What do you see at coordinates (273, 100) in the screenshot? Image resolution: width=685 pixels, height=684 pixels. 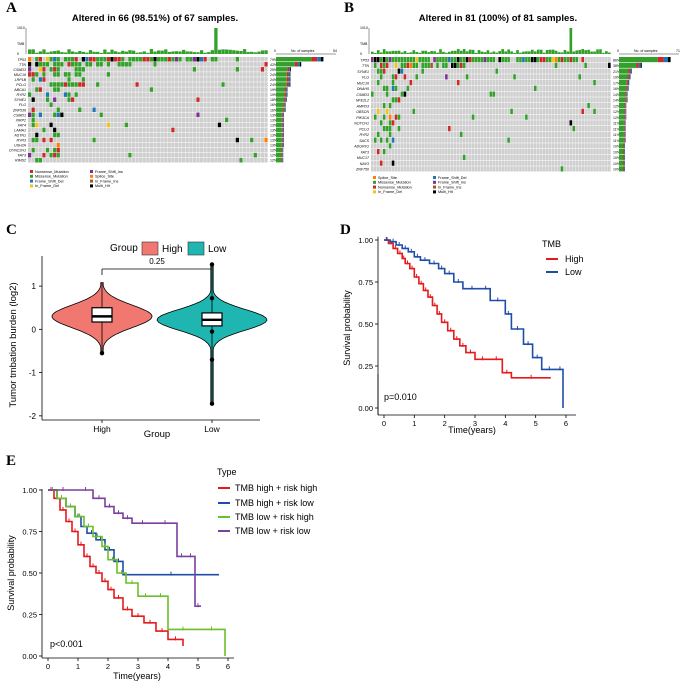 I see `percentage-label: 18%` at bounding box center [273, 100].